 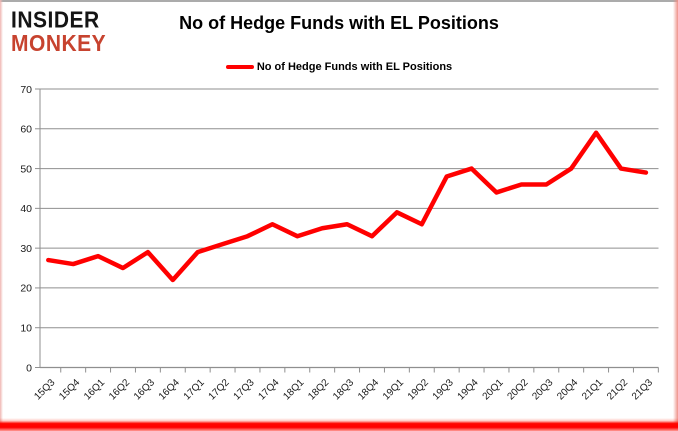 What do you see at coordinates (393, 389) in the screenshot?
I see `x-tick-label: 19Q1` at bounding box center [393, 389].